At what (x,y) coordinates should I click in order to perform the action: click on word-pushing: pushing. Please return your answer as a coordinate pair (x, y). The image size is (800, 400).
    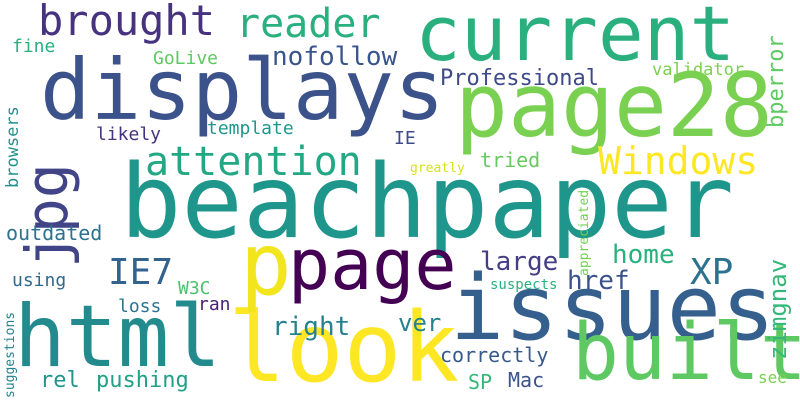
    Looking at the image, I should click on (142, 380).